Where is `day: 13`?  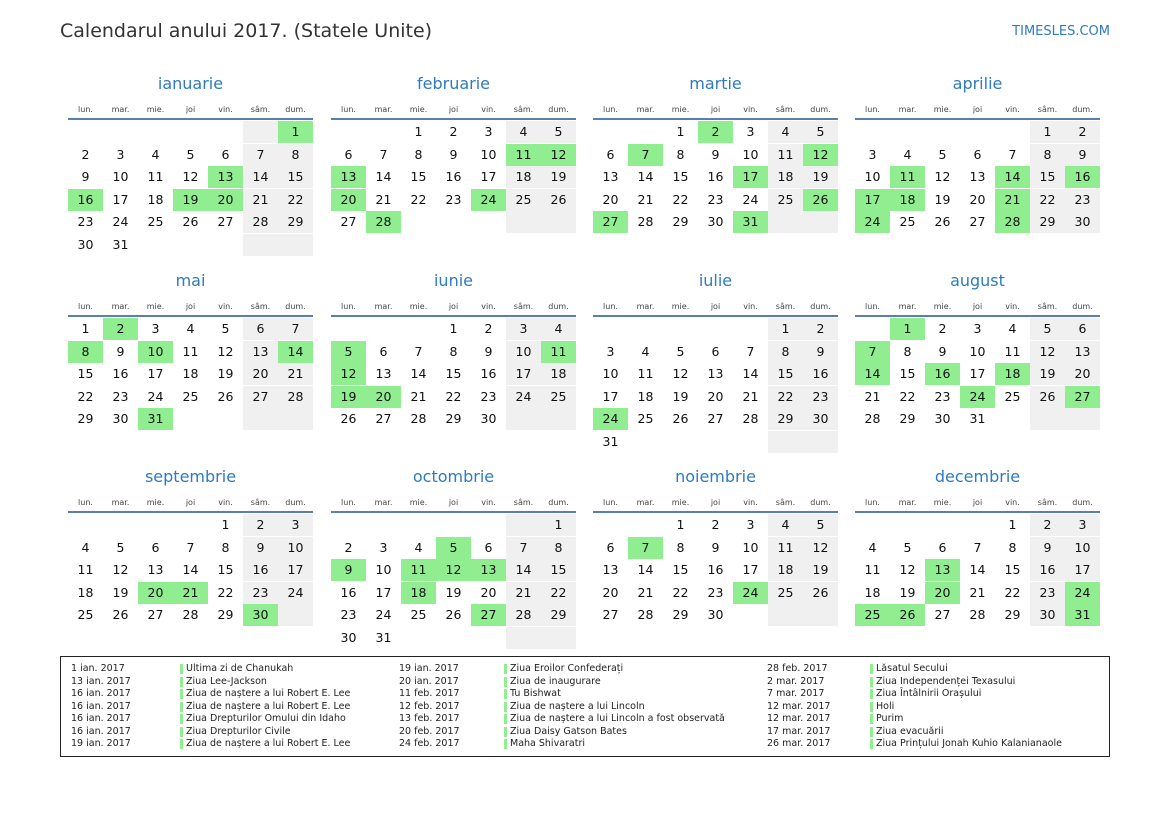
day: 13 is located at coordinates (977, 176).